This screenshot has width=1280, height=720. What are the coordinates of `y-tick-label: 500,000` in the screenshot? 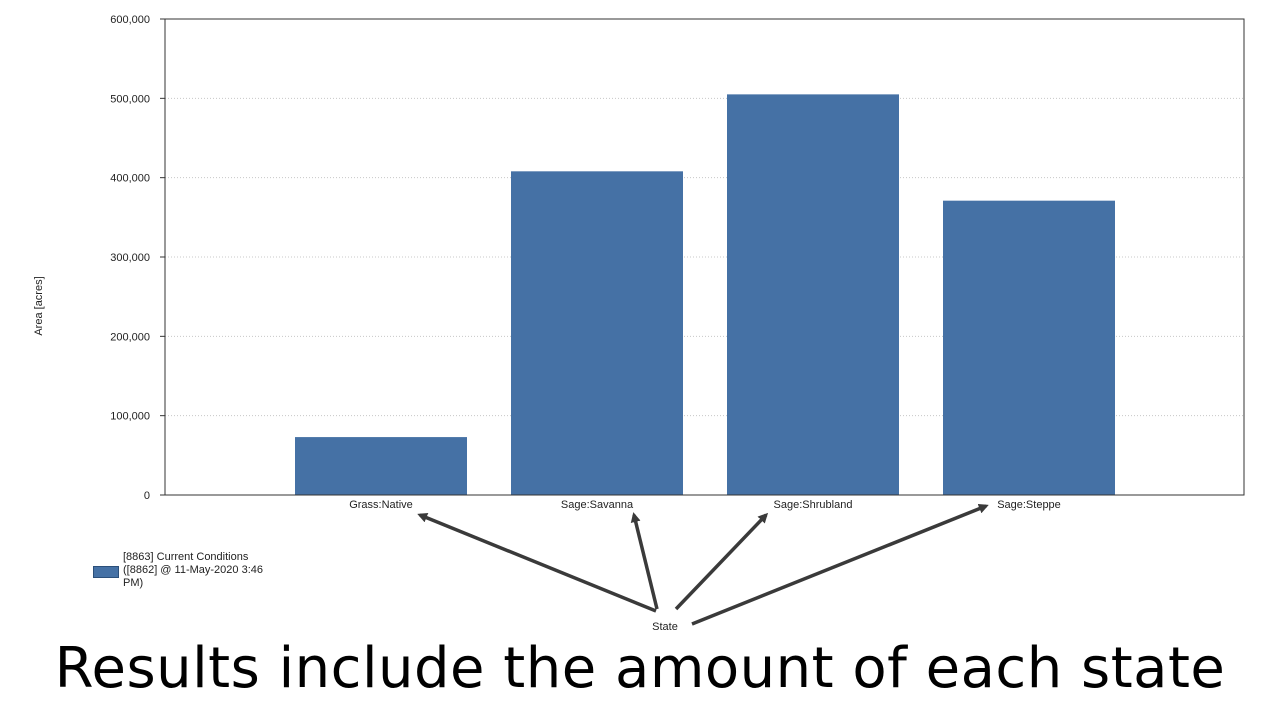 It's located at (130, 99).